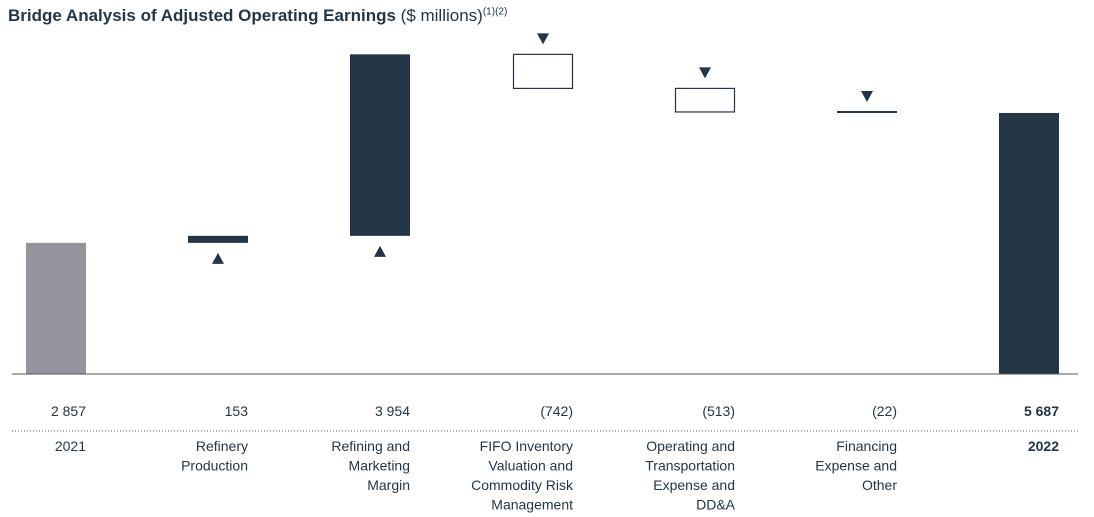 This screenshot has height=517, width=1094. I want to click on category-label: Refinery Production, so click(214, 456).